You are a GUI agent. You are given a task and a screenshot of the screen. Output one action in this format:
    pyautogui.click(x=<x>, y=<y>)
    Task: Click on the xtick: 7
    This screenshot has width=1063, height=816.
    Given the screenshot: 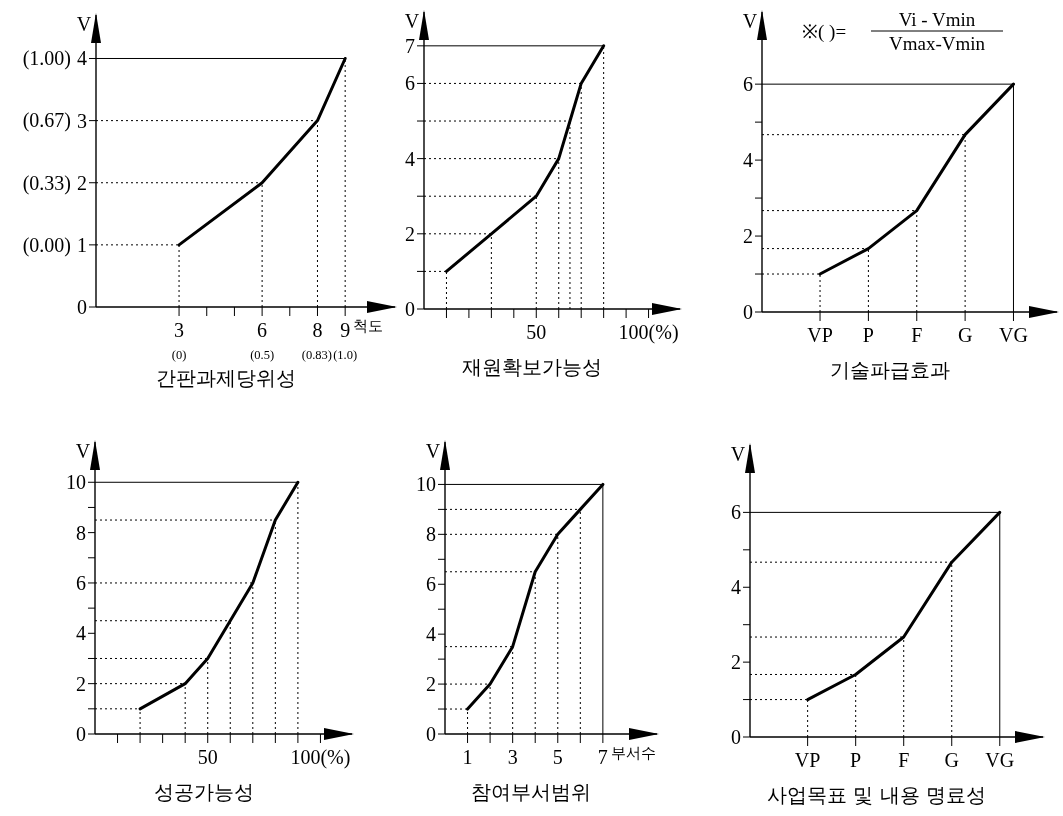 What is the action you would take?
    pyautogui.click(x=602, y=757)
    